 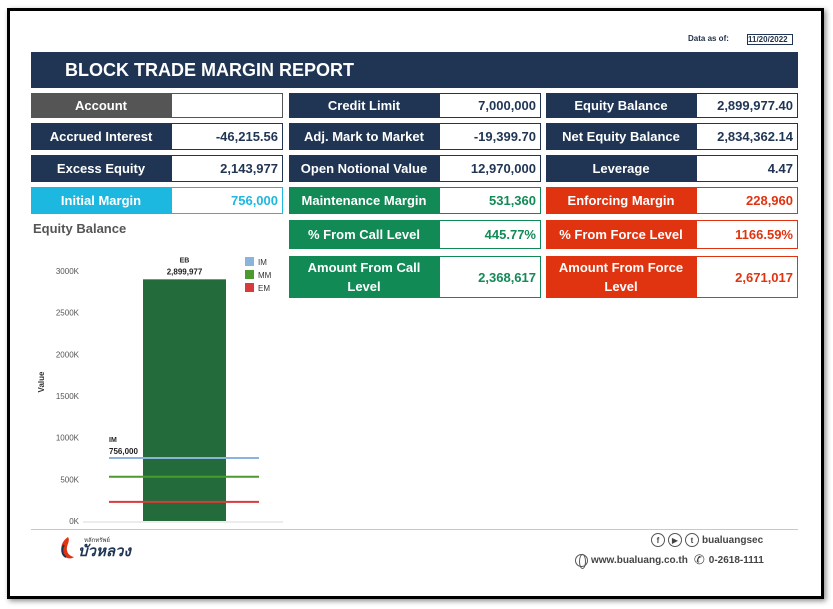 What do you see at coordinates (708, 38) in the screenshot?
I see `data-as-of-label: Data as of:` at bounding box center [708, 38].